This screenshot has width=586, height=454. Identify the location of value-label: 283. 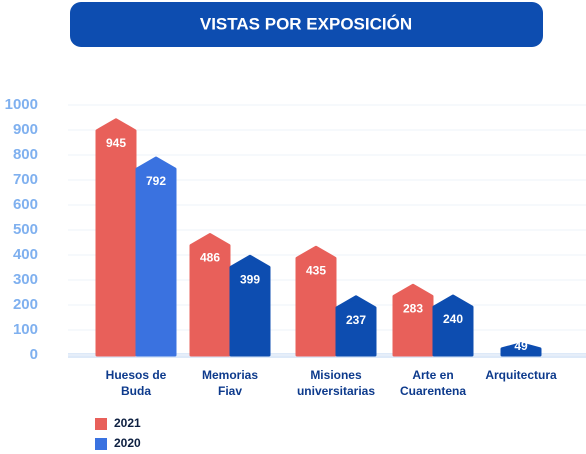
(413, 308).